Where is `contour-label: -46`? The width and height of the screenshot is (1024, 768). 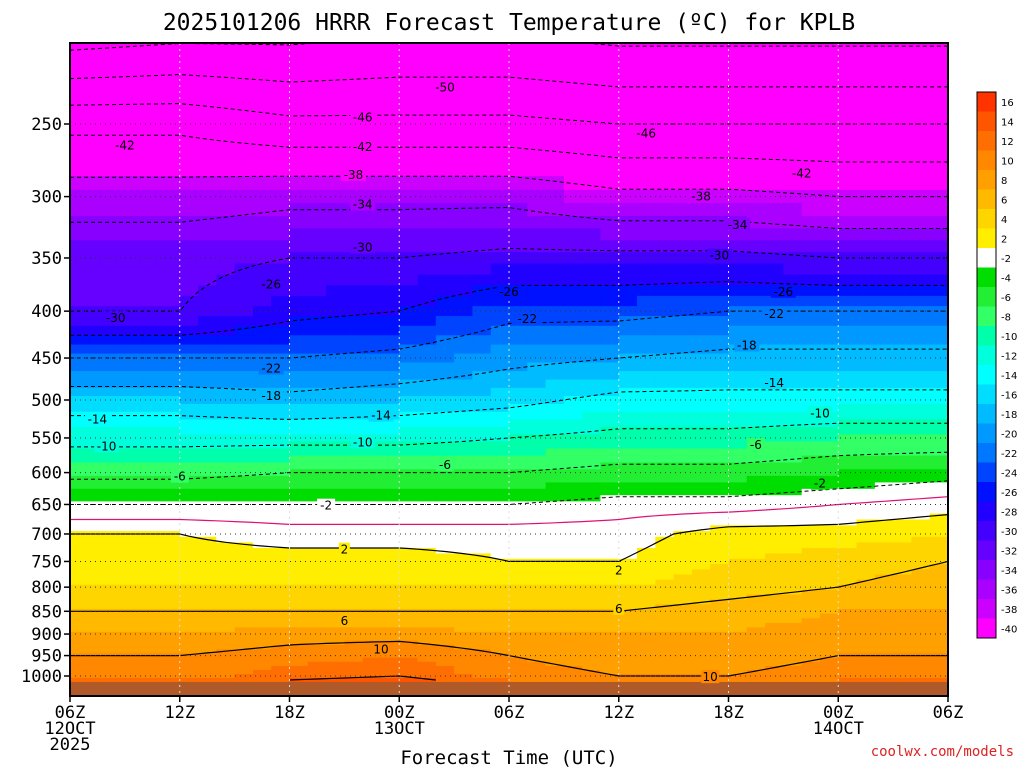
contour-label: -46 is located at coordinates (646, 133).